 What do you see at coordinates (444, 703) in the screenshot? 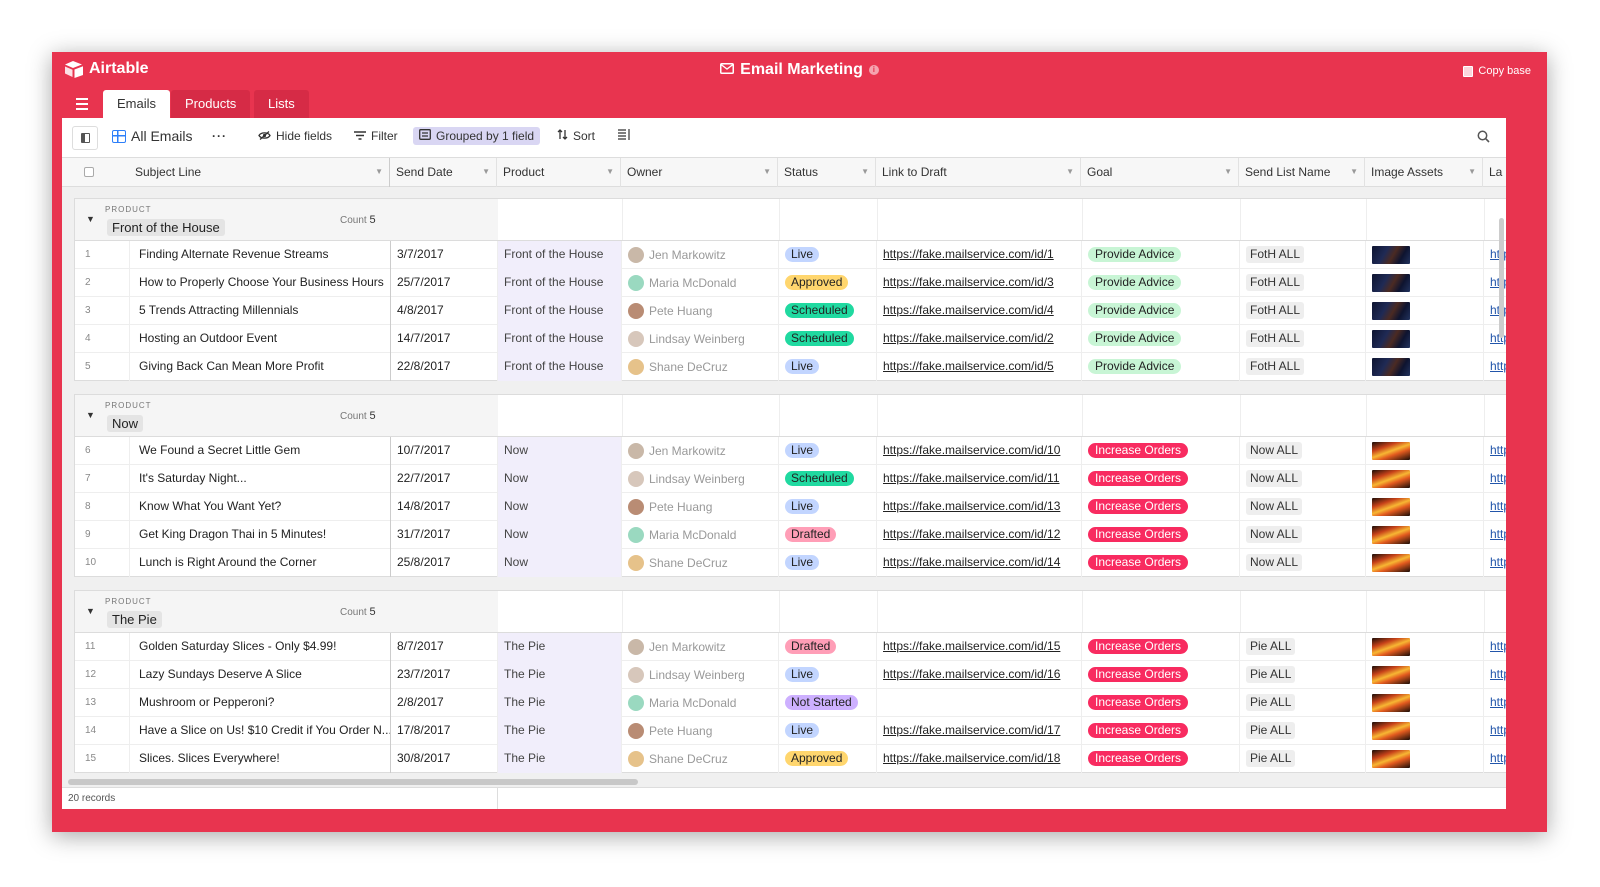
I see `send-date-cell: 2/8/2017` at bounding box center [444, 703].